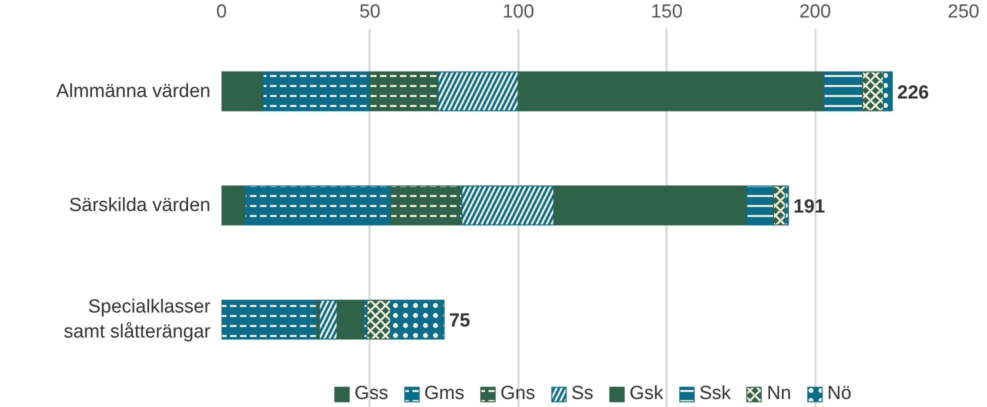  Describe the element at coordinates (369, 12) in the screenshot. I see `x-tick-label: 50` at that location.